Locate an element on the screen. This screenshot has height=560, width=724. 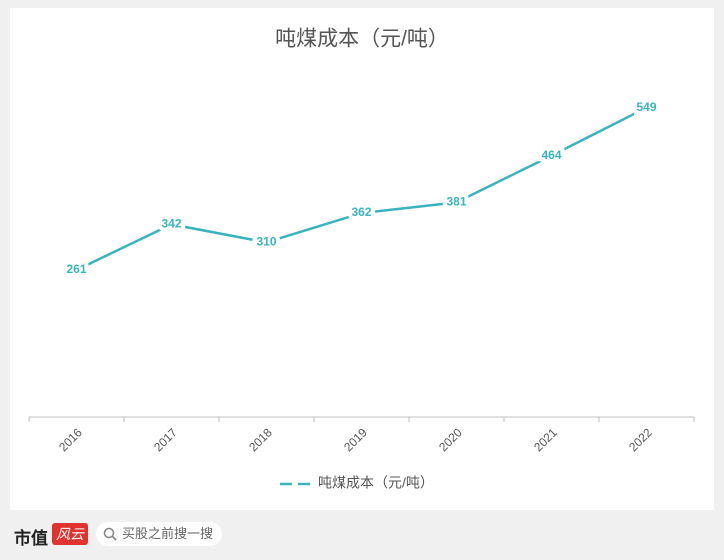
data-label: 342 is located at coordinates (171, 224).